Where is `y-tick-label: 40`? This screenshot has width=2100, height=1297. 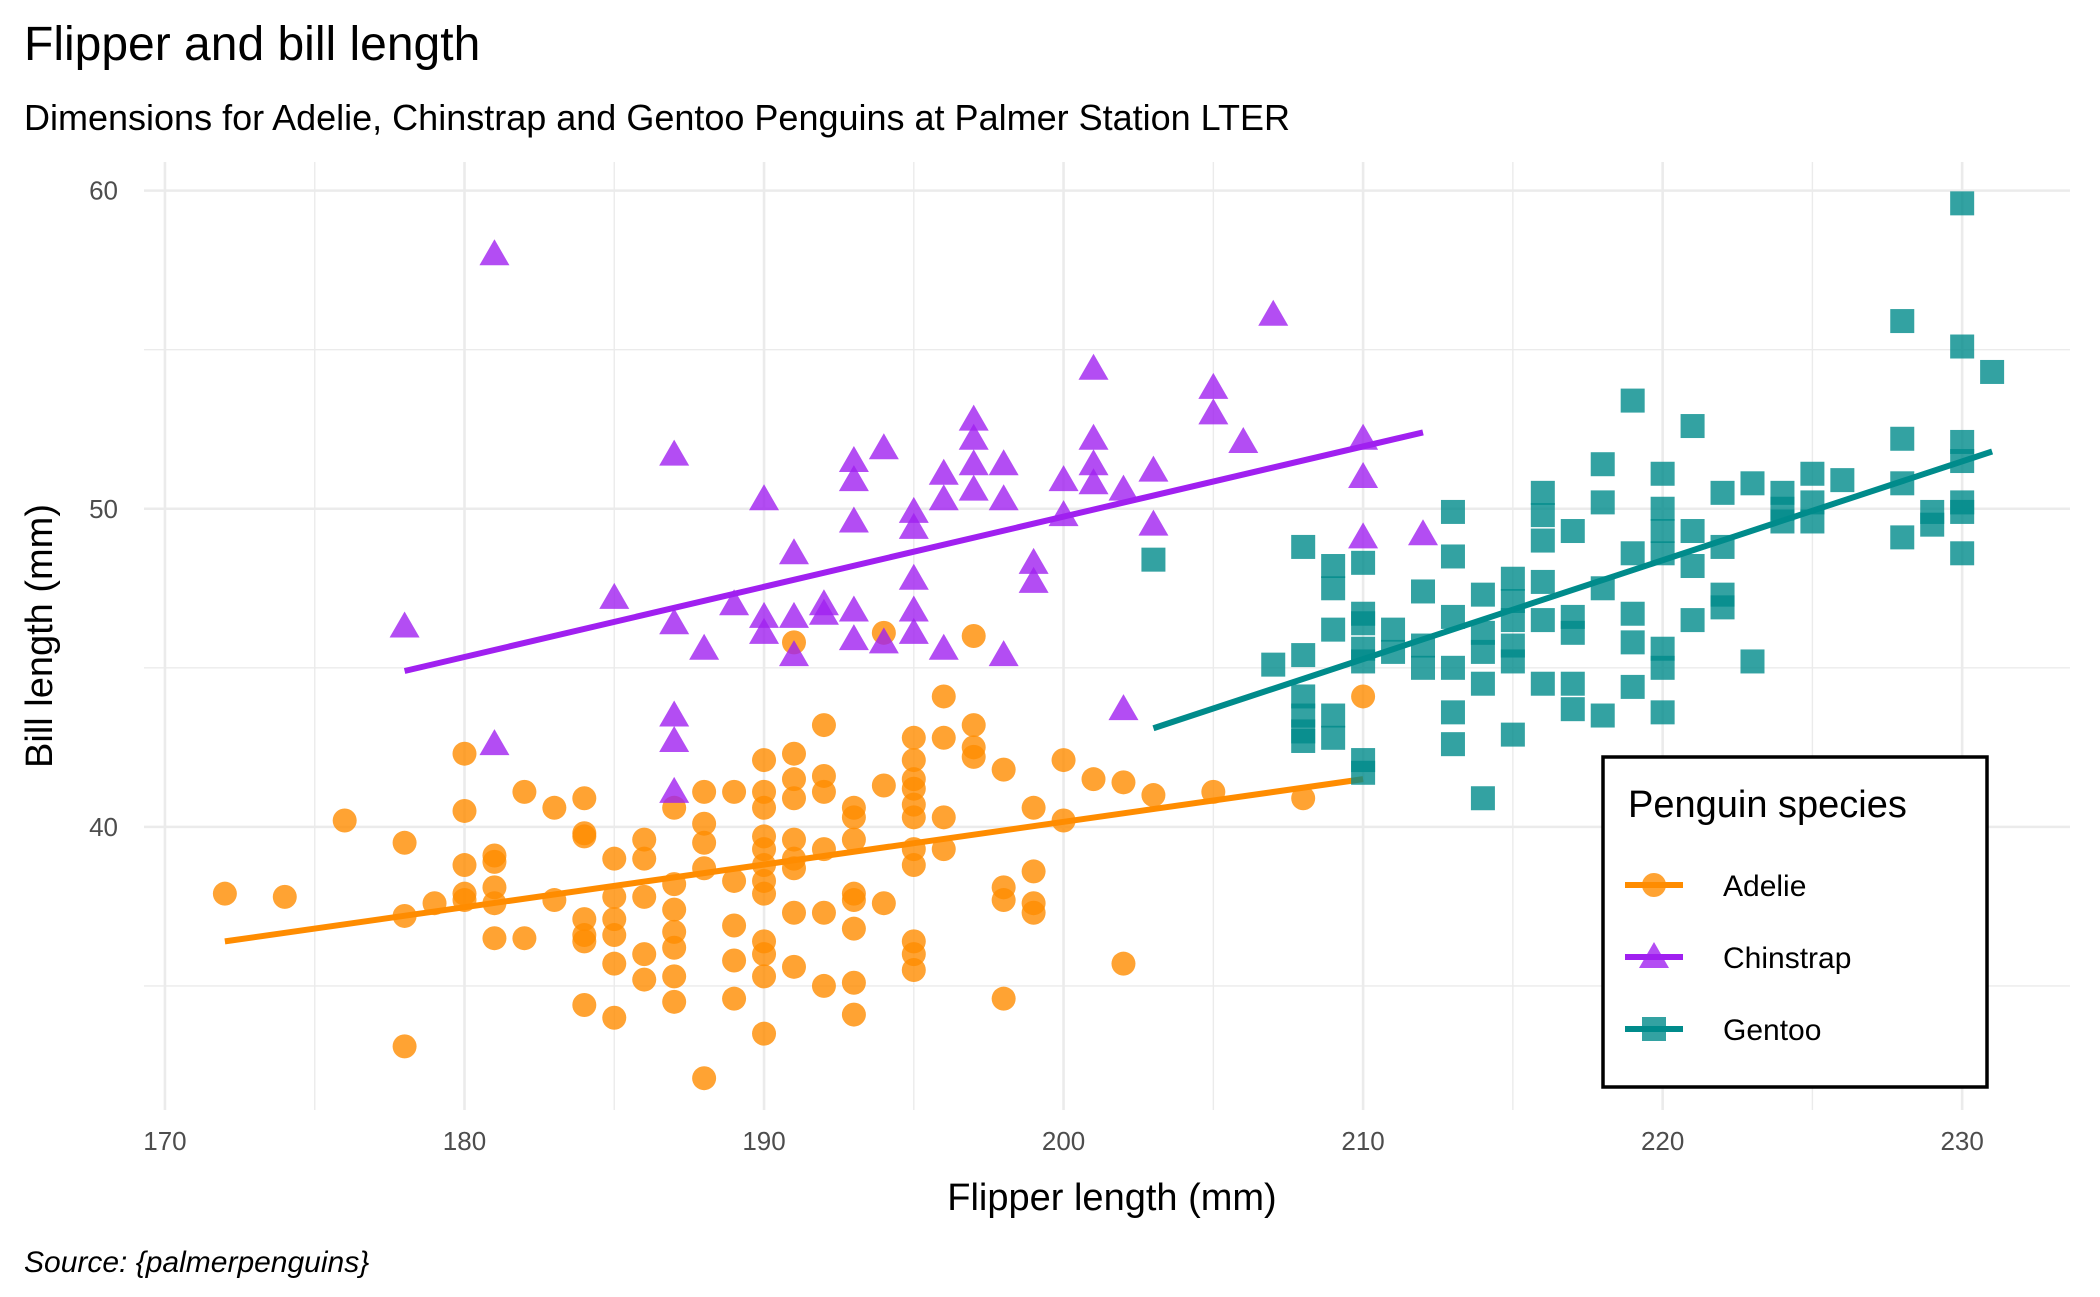 y-tick-label: 40 is located at coordinates (103, 827).